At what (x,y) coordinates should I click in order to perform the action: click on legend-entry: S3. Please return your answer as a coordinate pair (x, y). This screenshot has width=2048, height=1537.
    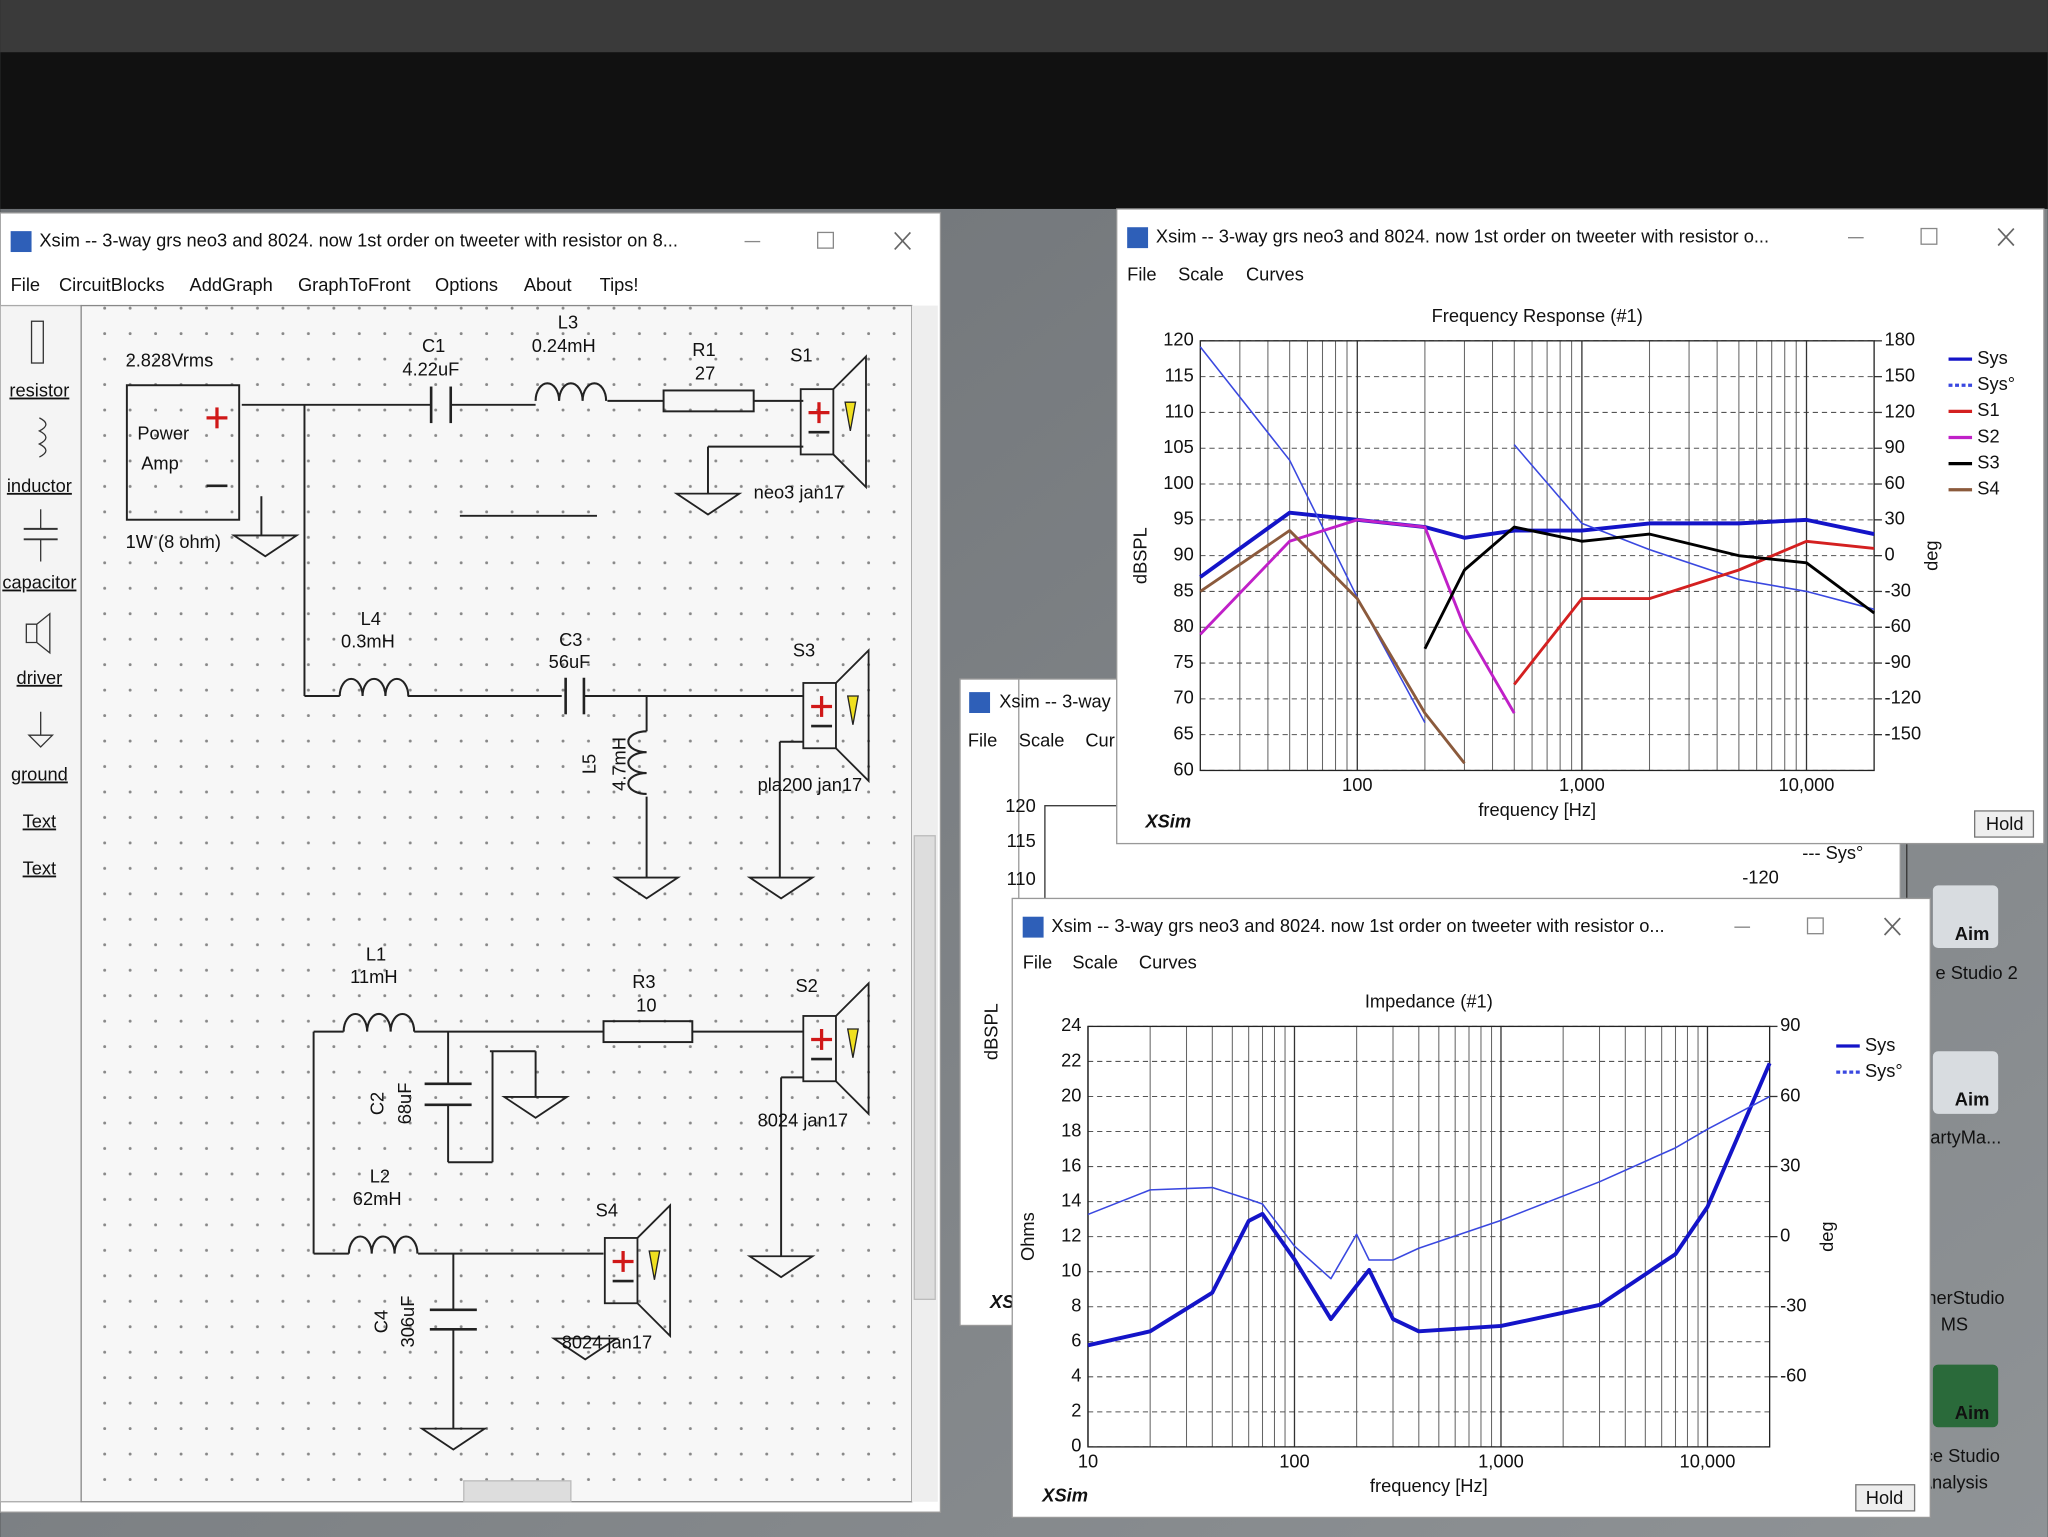
    Looking at the image, I should click on (1988, 461).